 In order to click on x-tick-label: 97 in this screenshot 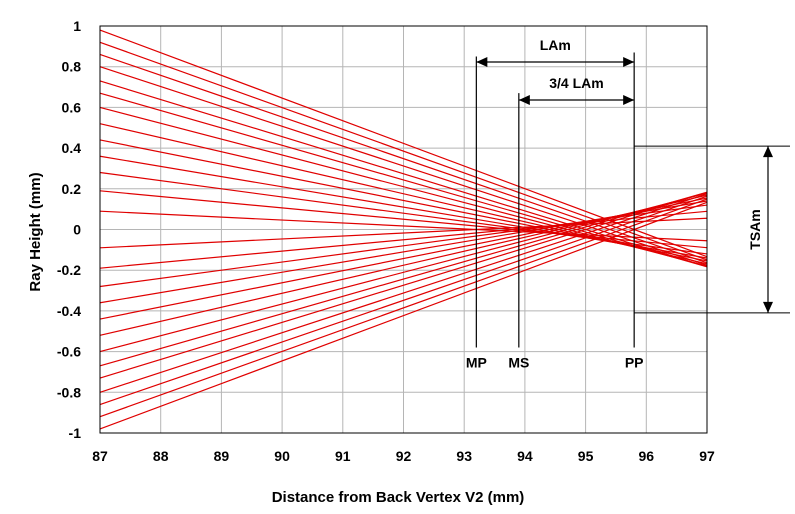, I will do `click(707, 456)`.